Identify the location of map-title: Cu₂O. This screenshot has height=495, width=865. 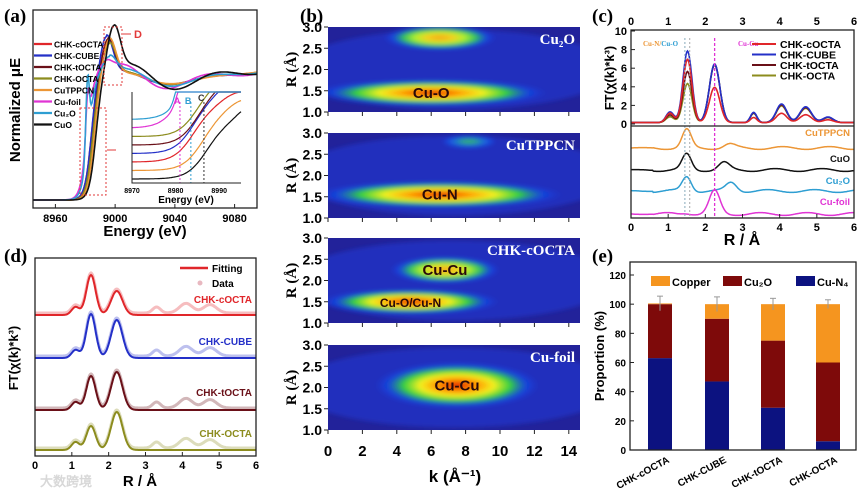
(557, 40).